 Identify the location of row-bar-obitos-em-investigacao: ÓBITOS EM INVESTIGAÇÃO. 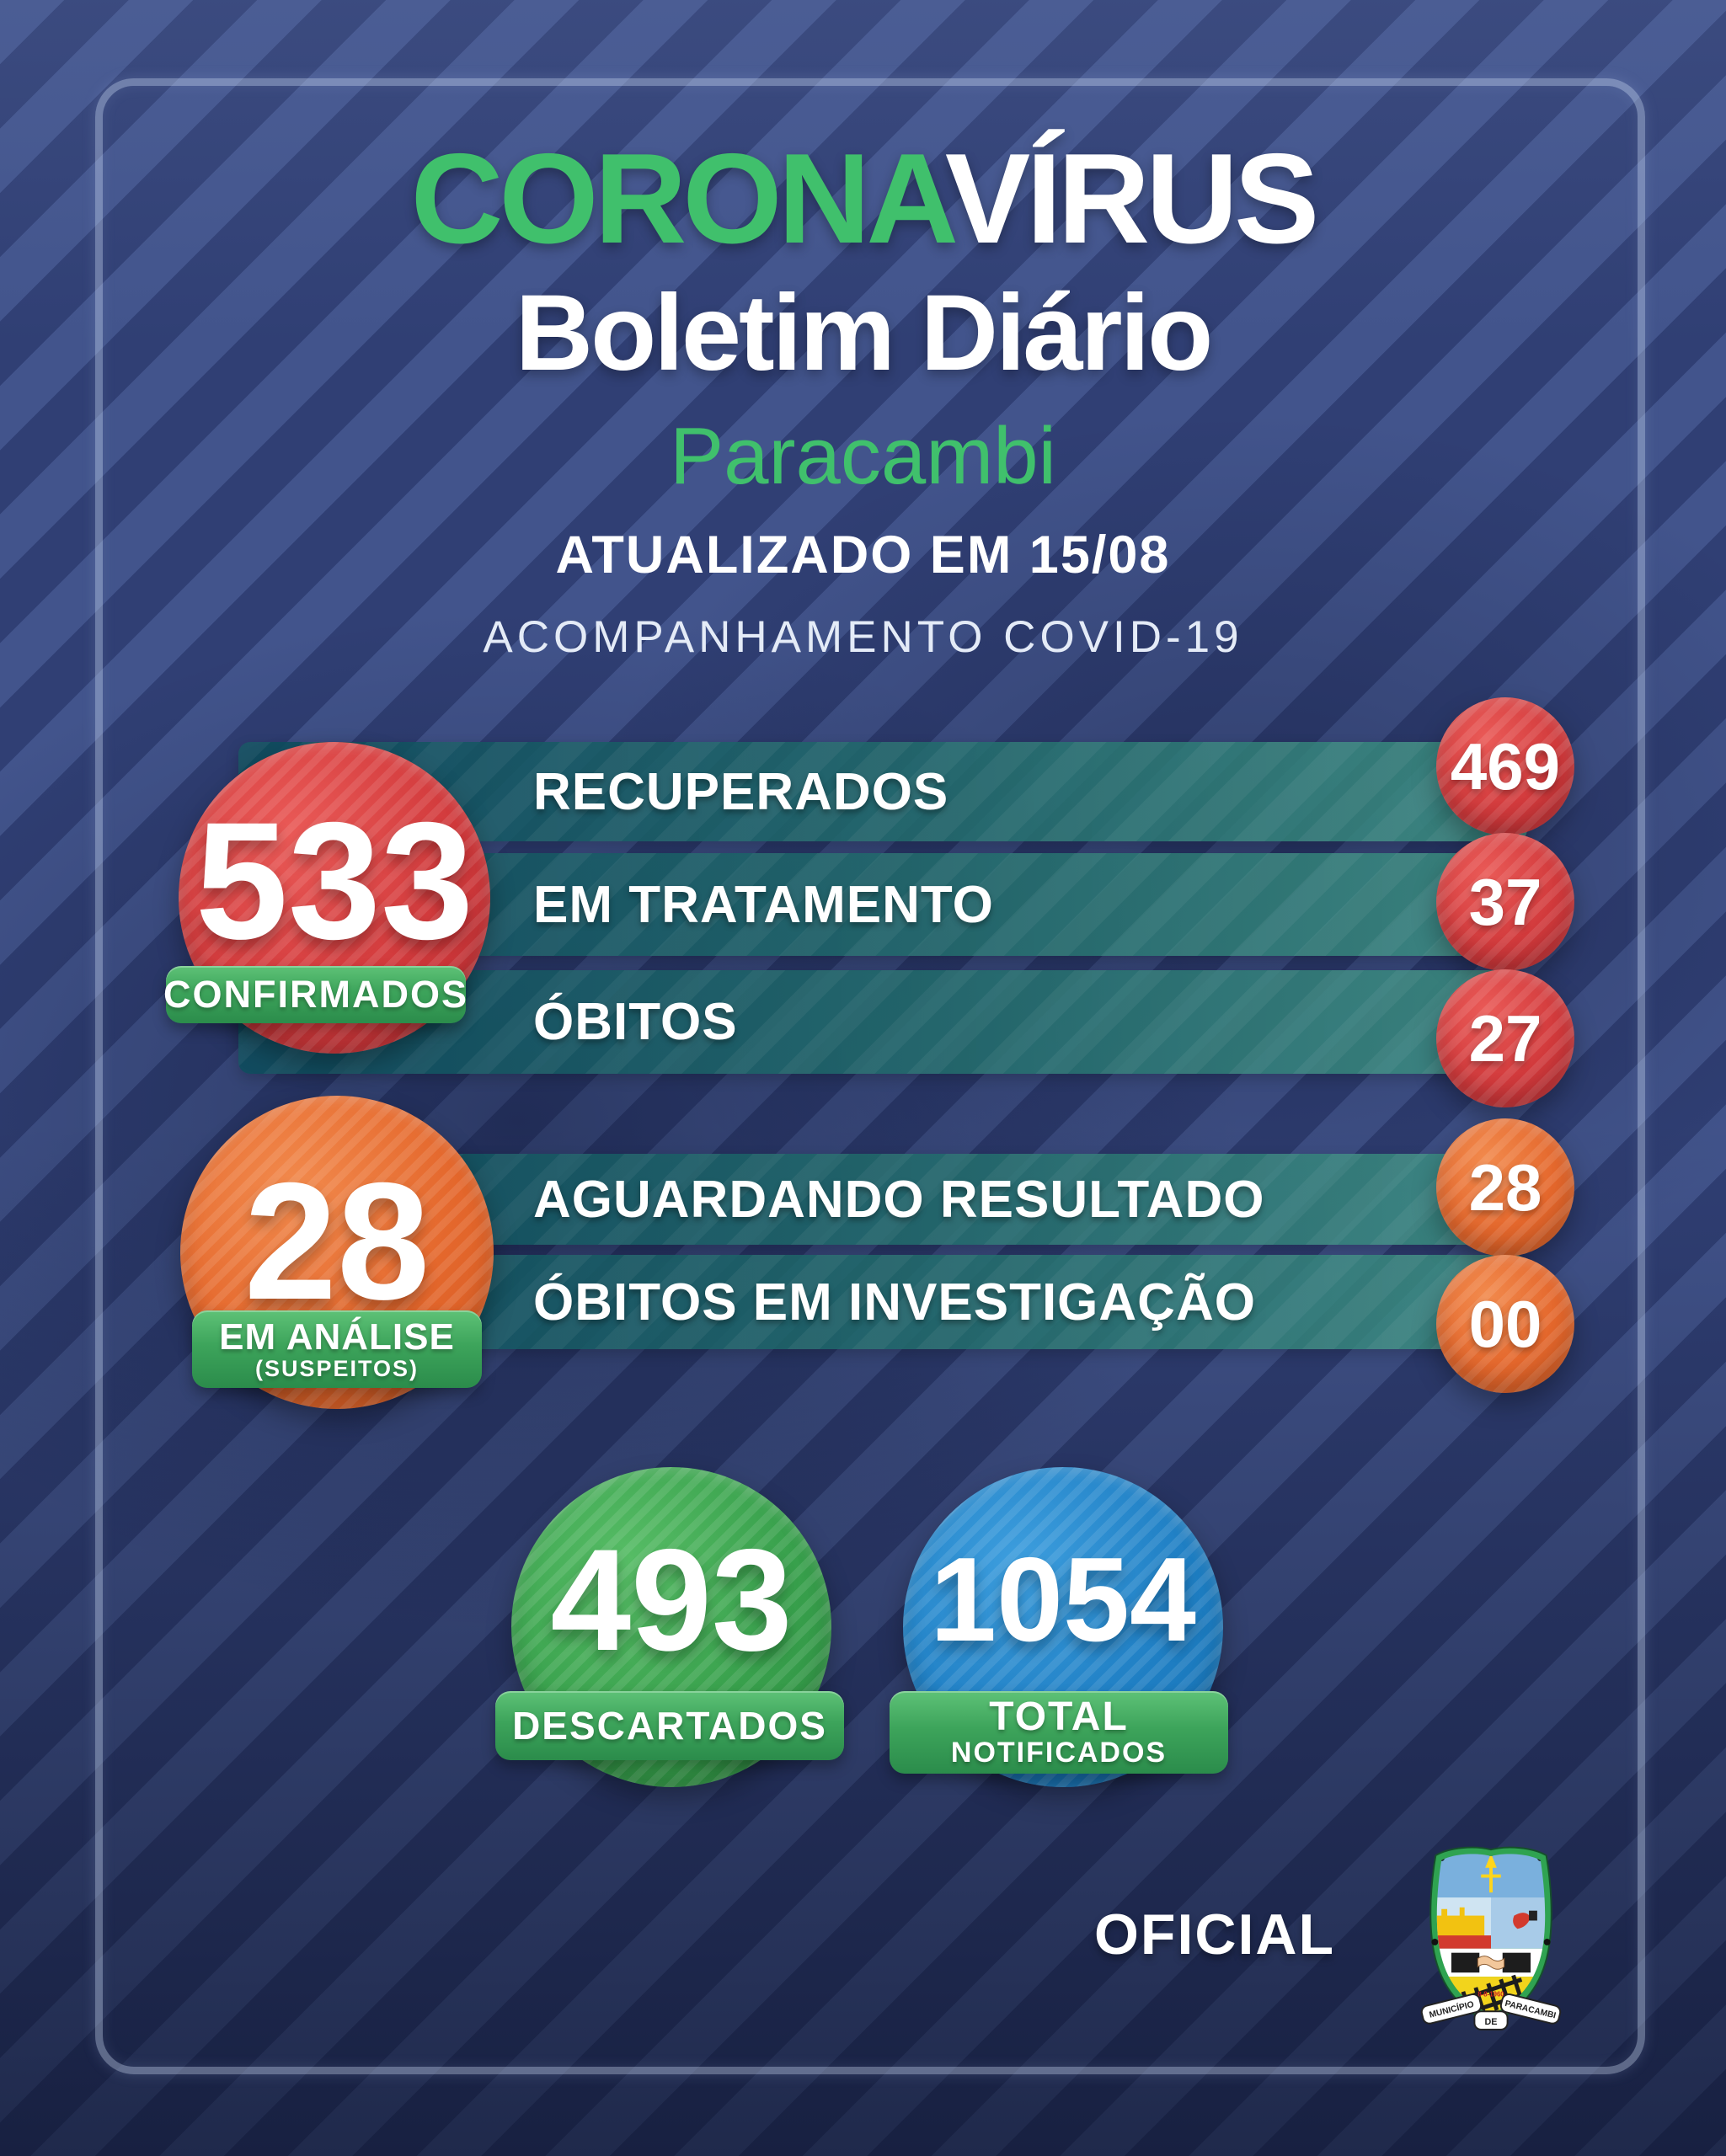
(883, 1302).